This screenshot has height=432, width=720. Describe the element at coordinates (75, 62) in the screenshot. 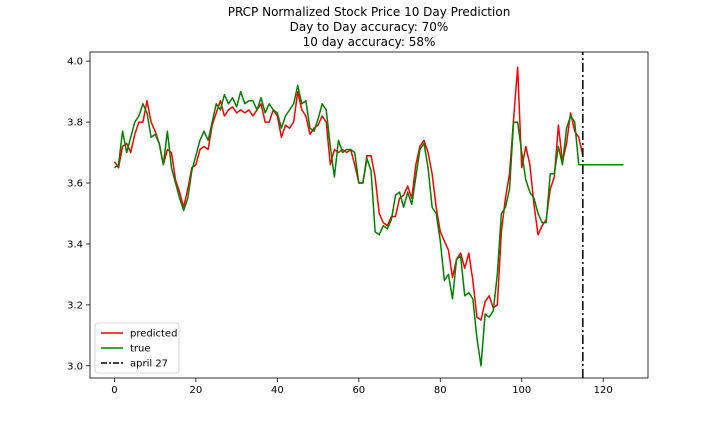

I see `y-tick-label: 4.0` at that location.